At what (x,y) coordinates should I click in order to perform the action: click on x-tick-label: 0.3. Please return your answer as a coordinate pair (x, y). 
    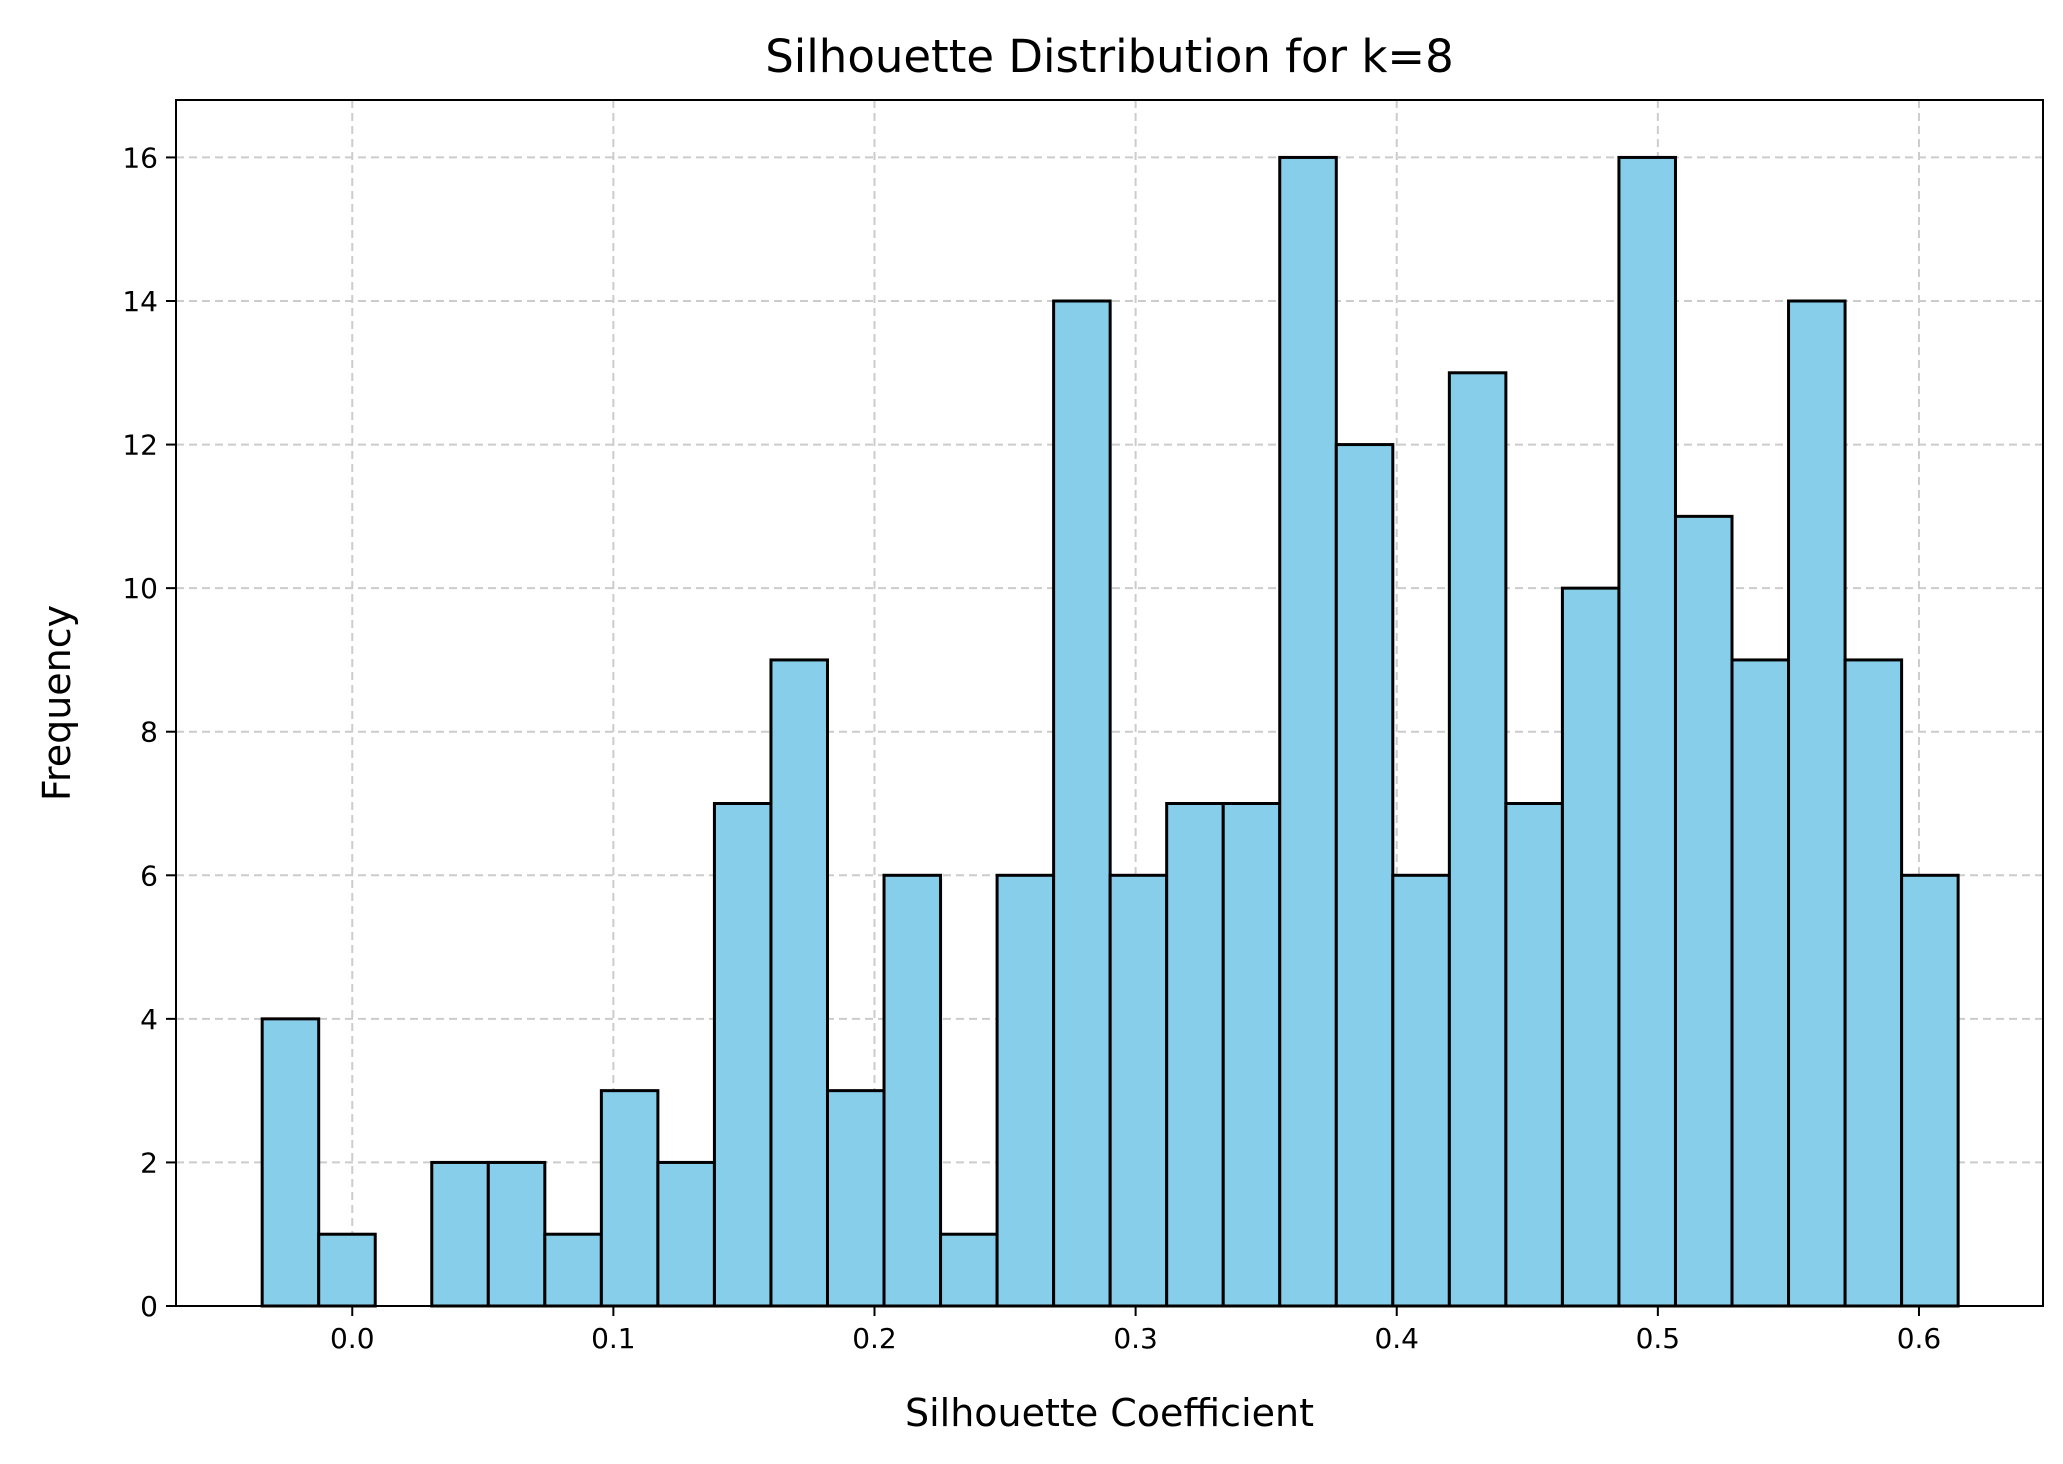
    Looking at the image, I should click on (1135, 1338).